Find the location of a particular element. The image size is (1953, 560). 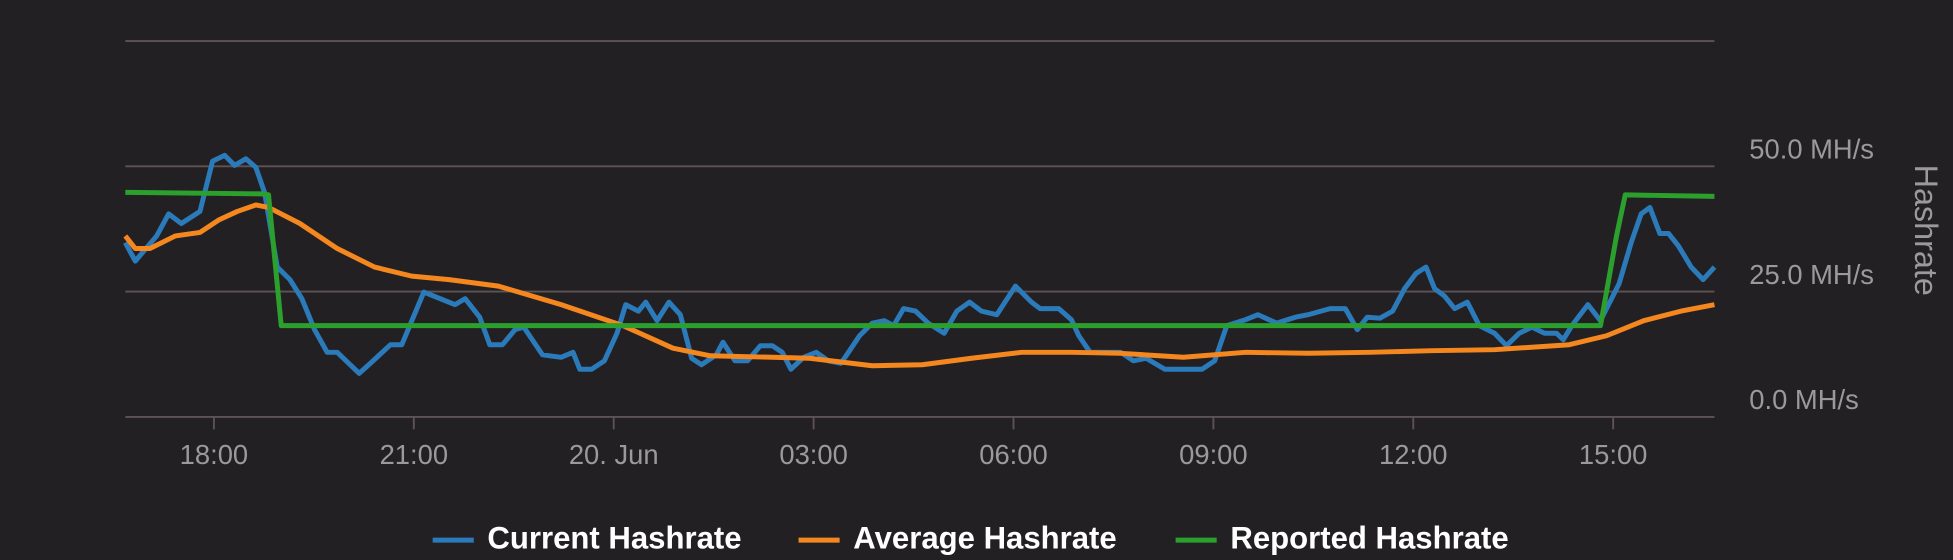

x-tick-label: 06:00 is located at coordinates (1013, 454).